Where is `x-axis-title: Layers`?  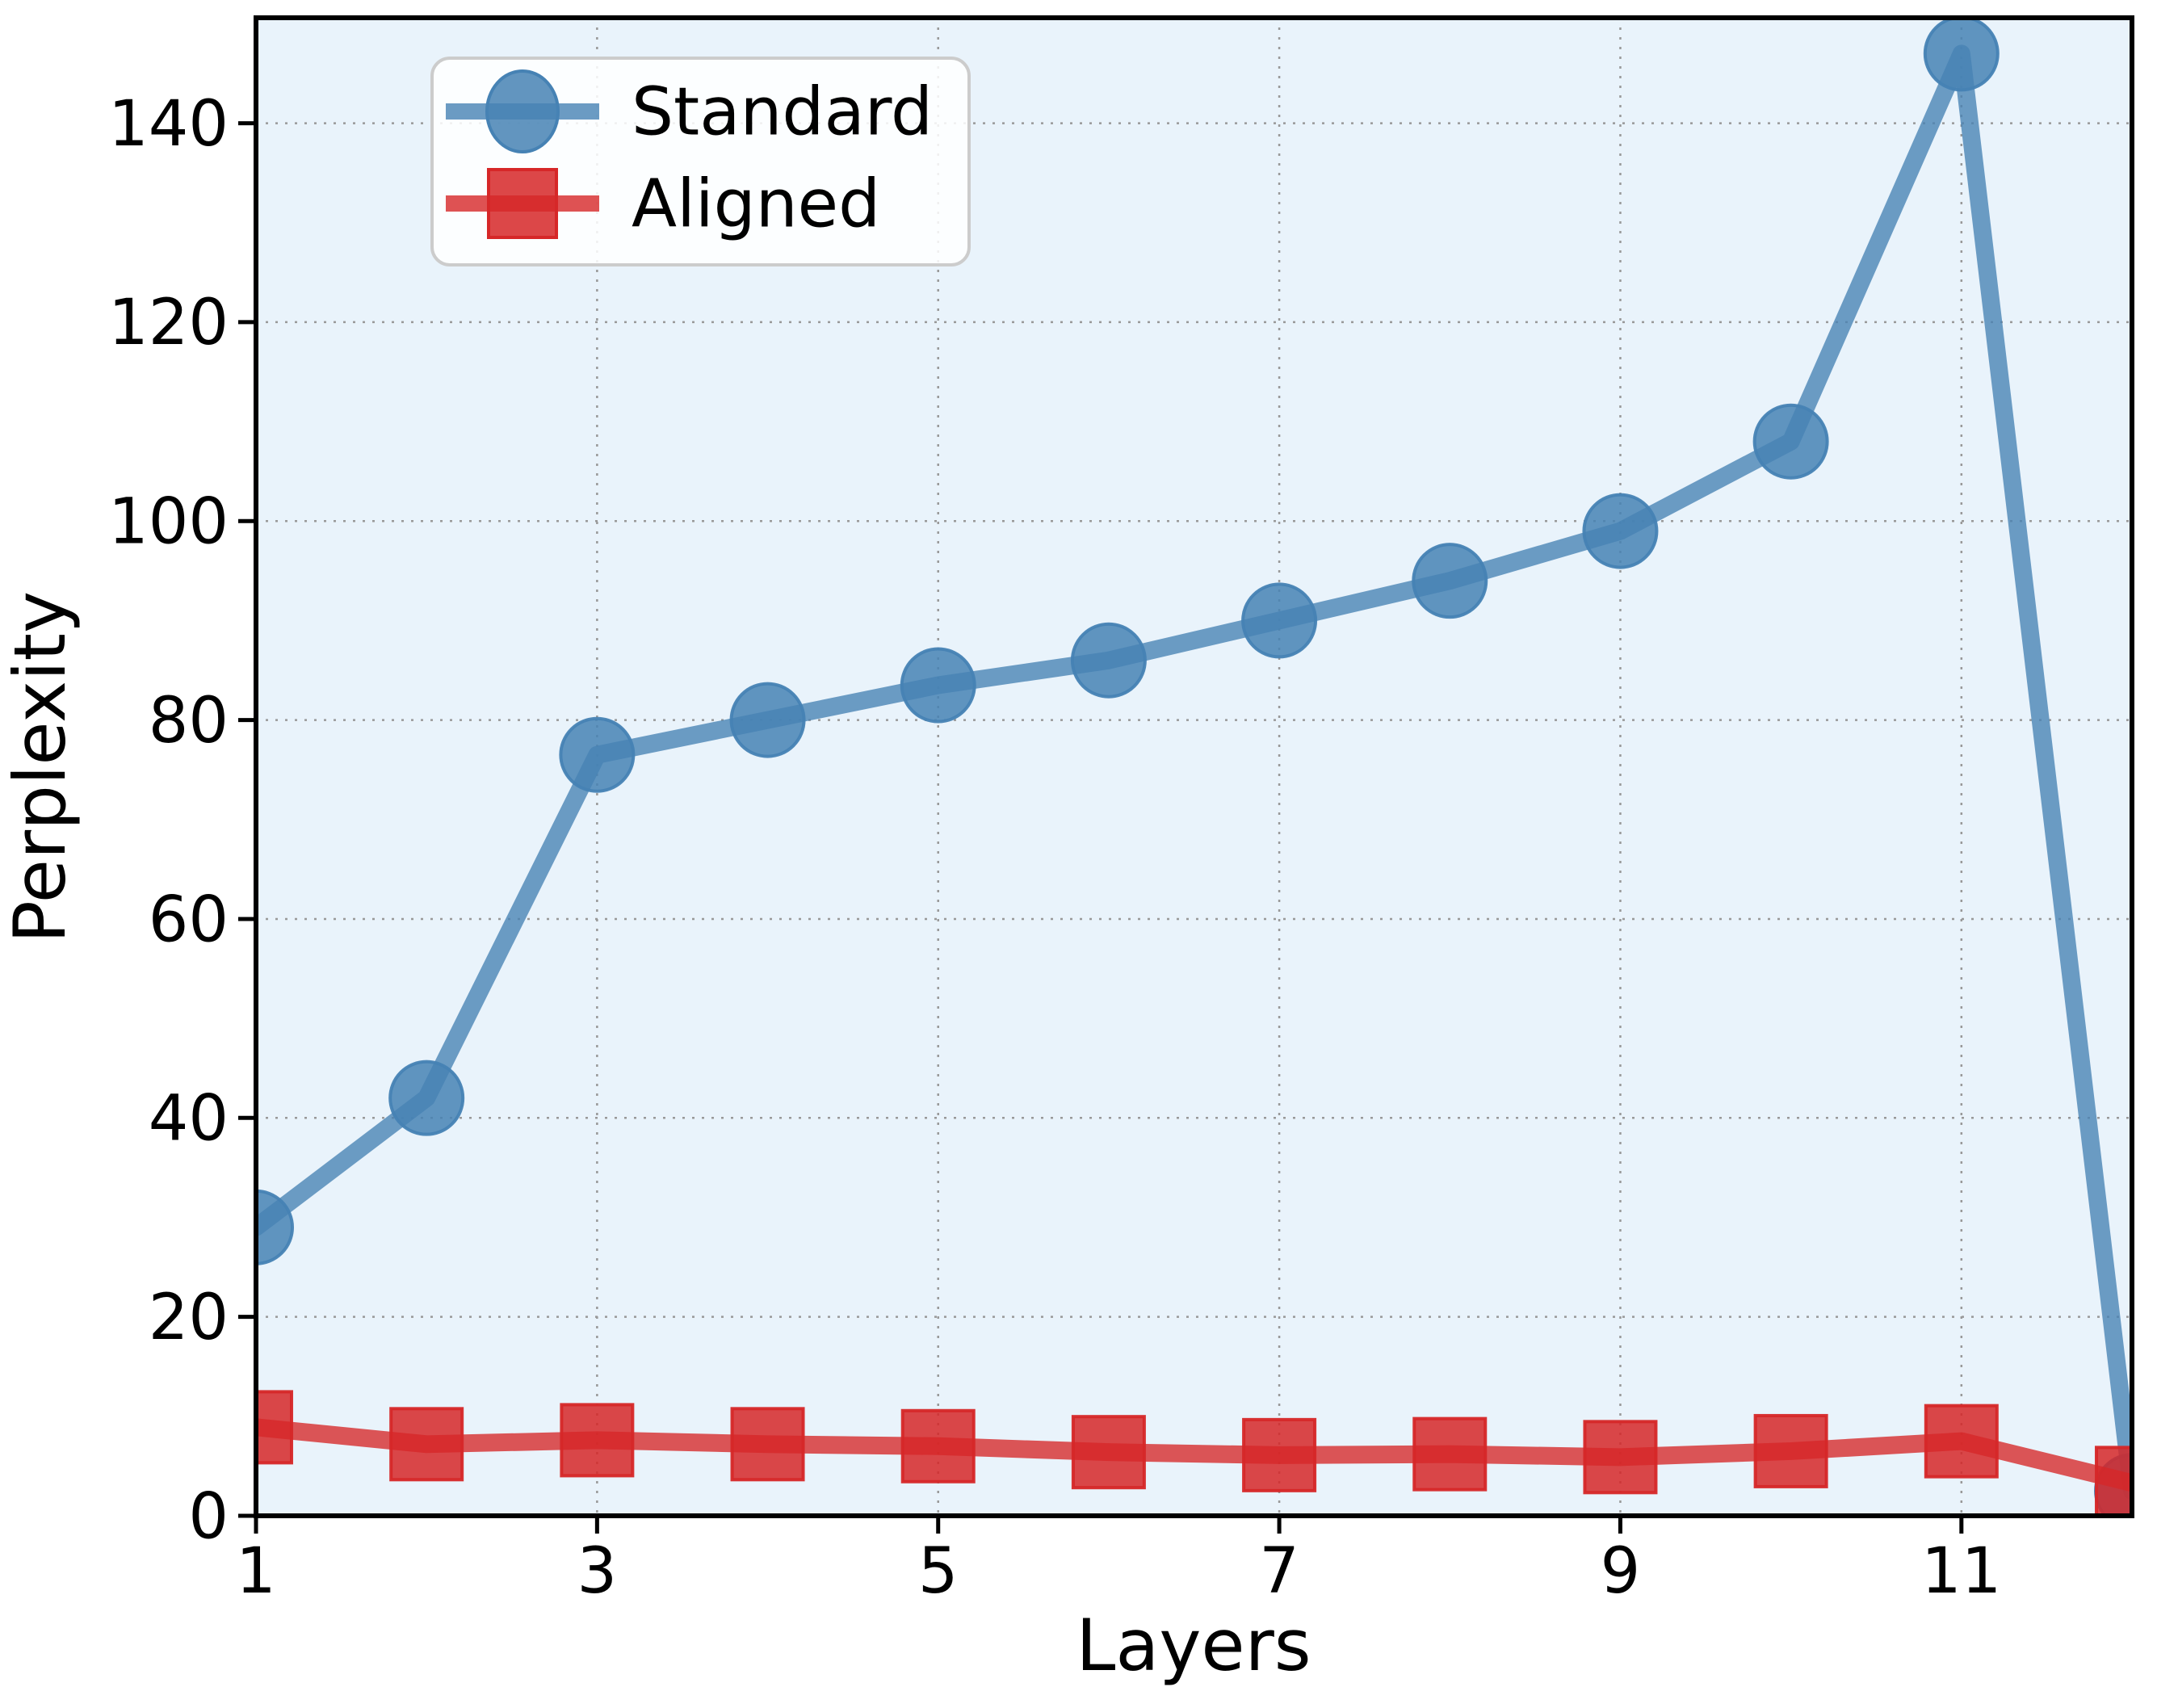
x-axis-title: Layers is located at coordinates (1193, 1645).